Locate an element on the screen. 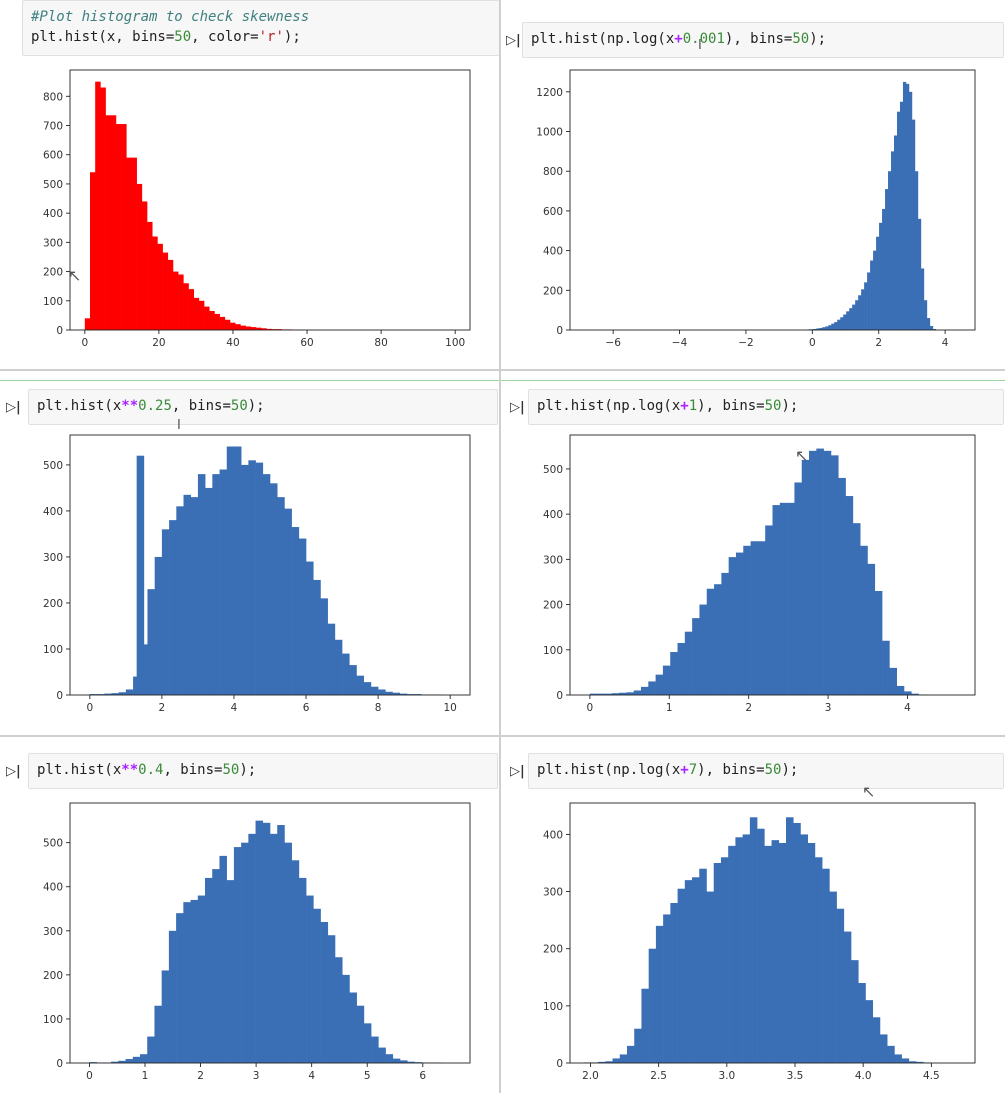 This screenshot has width=1005, height=1093. x-tick-label: −4 is located at coordinates (680, 343).